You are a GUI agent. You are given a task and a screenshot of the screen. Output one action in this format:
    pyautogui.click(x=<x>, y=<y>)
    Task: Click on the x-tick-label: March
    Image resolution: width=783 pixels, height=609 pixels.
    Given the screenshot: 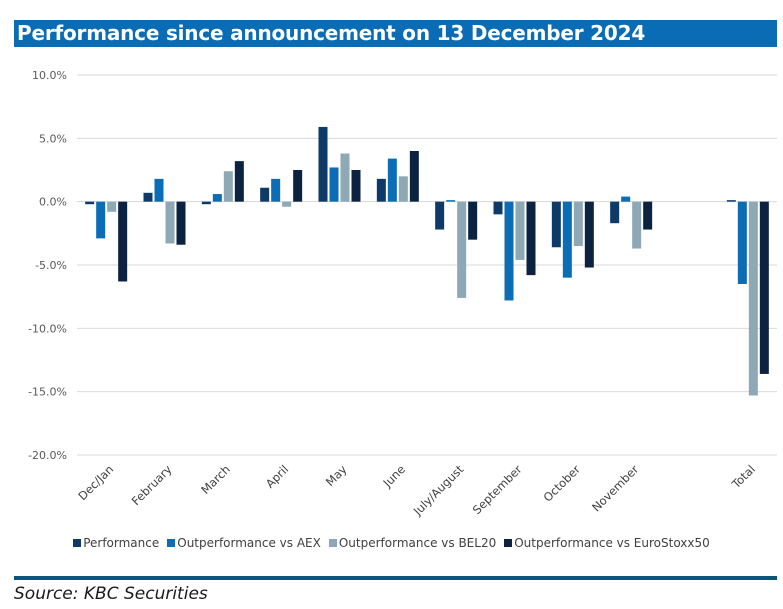 What is the action you would take?
    pyautogui.click(x=215, y=479)
    